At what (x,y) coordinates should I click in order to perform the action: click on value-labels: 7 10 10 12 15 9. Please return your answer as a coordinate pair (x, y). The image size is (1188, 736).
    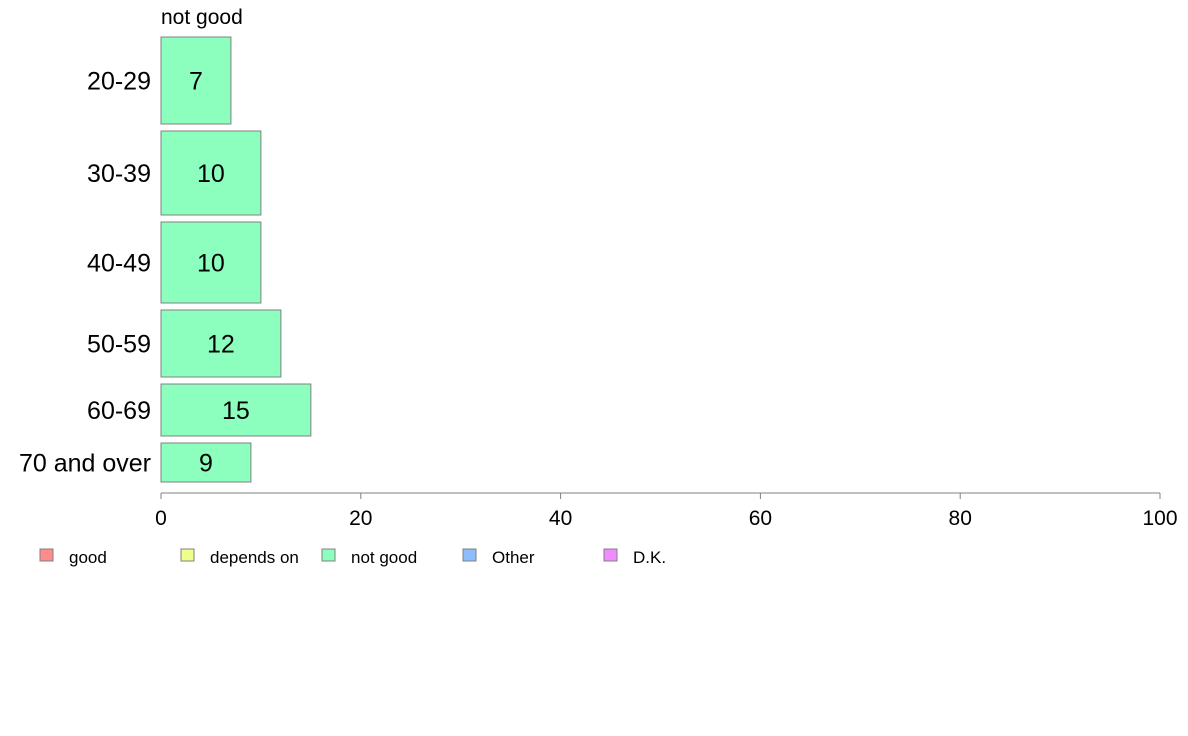
    Looking at the image, I should click on (219, 273).